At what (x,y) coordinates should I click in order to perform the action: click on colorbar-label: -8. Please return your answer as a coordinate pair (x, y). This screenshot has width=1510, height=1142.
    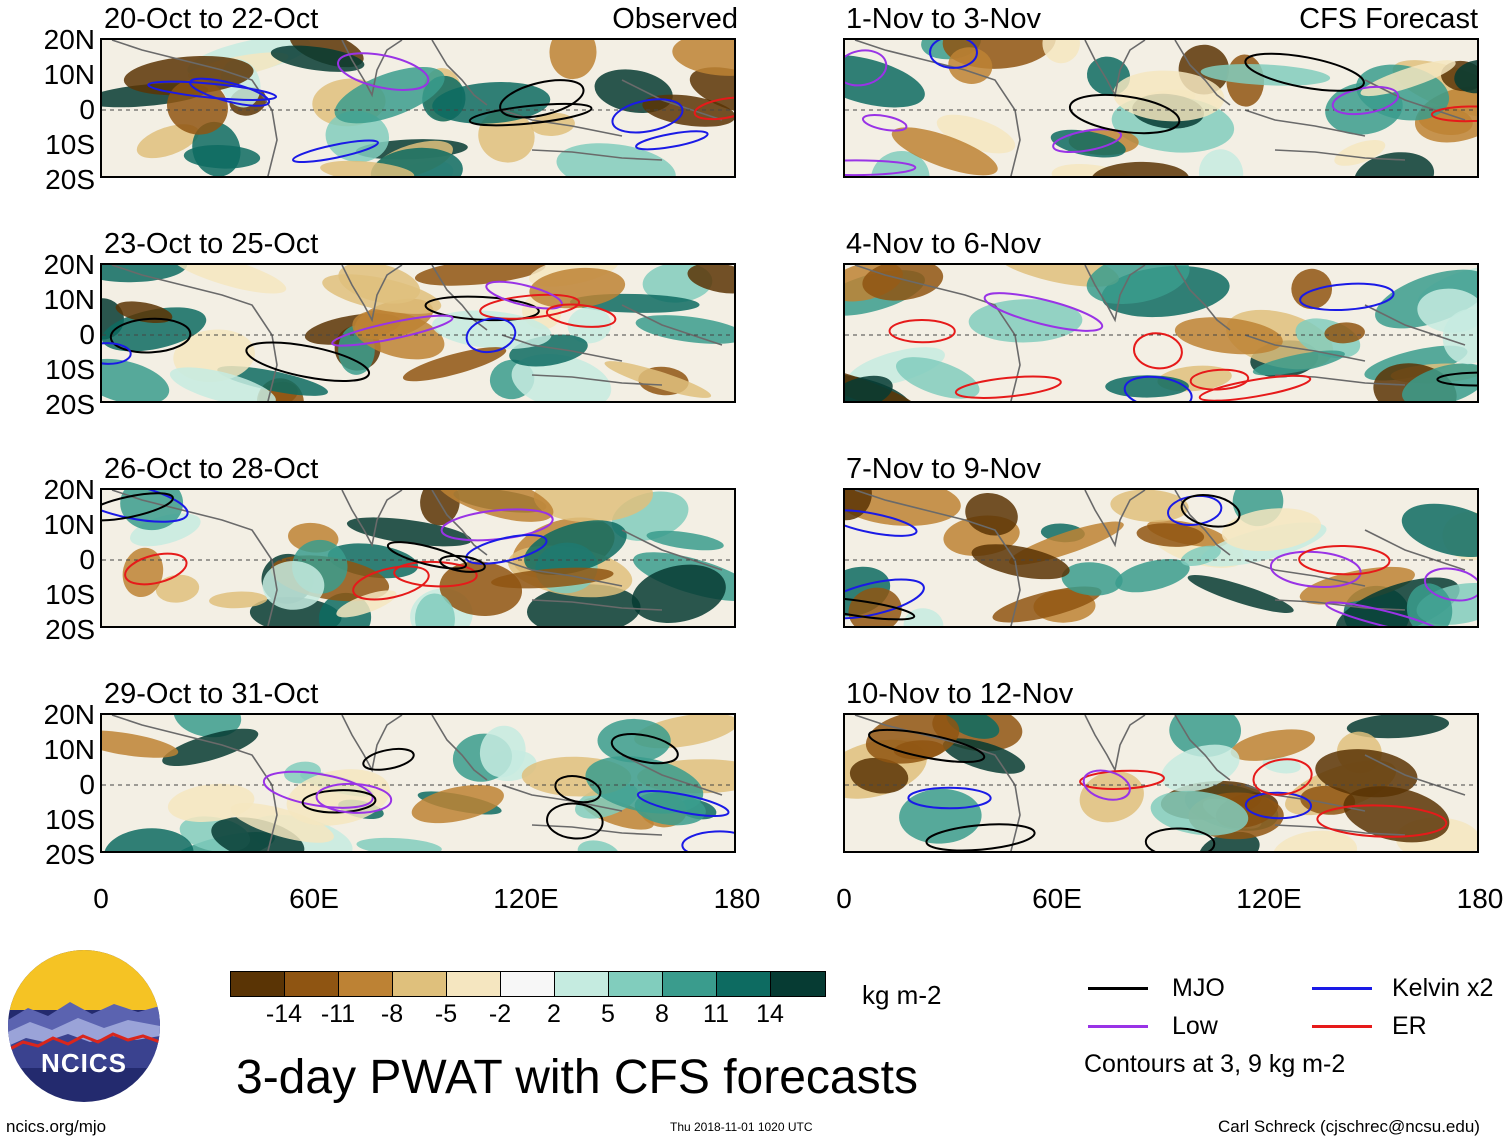
    Looking at the image, I should click on (392, 1014).